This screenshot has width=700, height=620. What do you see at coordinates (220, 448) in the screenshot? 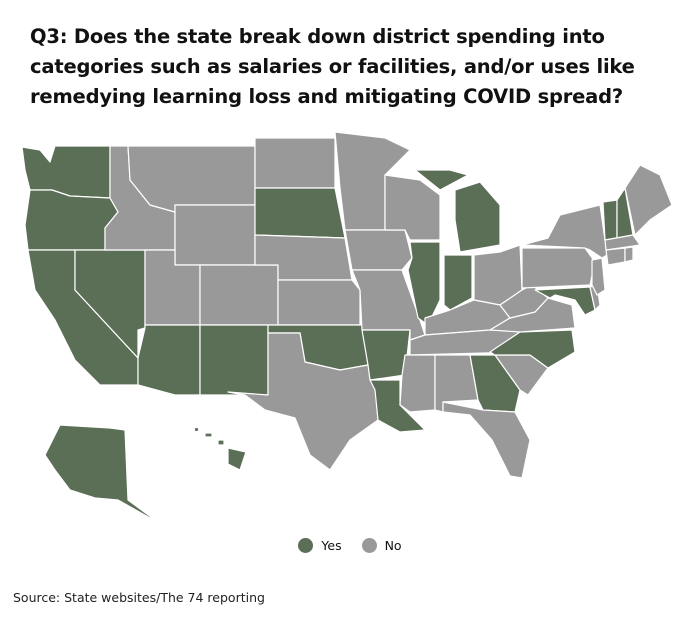
I see `state-hi` at bounding box center [220, 448].